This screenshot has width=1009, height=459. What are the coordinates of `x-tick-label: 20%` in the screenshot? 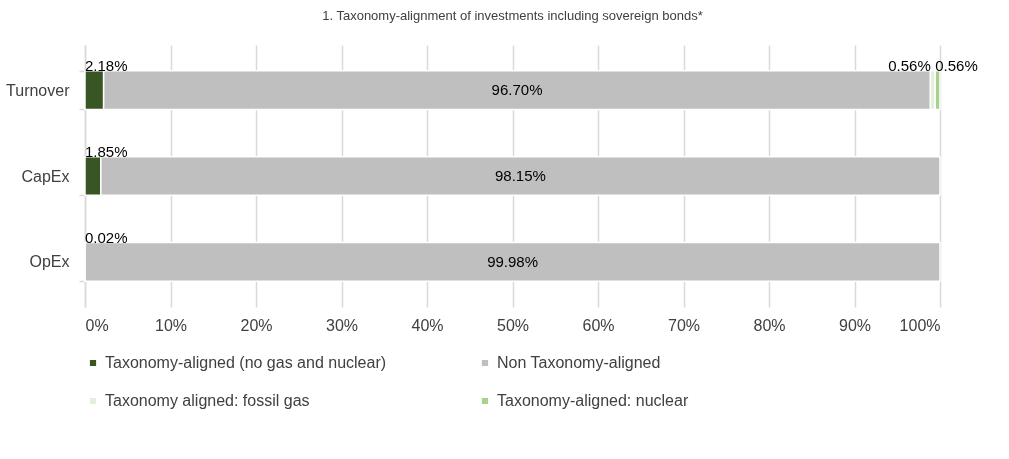 It's located at (256, 325).